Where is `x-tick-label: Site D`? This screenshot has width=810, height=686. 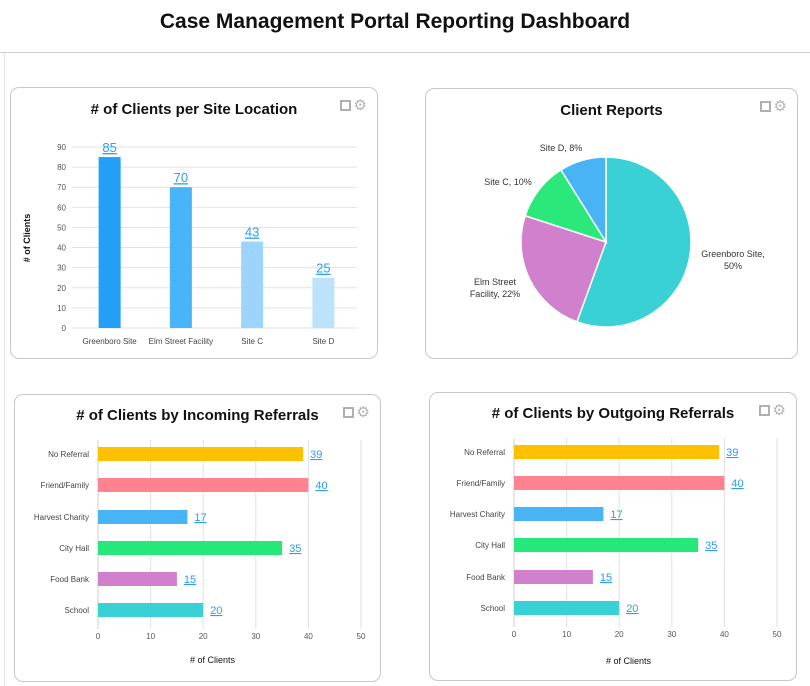
x-tick-label: Site D is located at coordinates (323, 341).